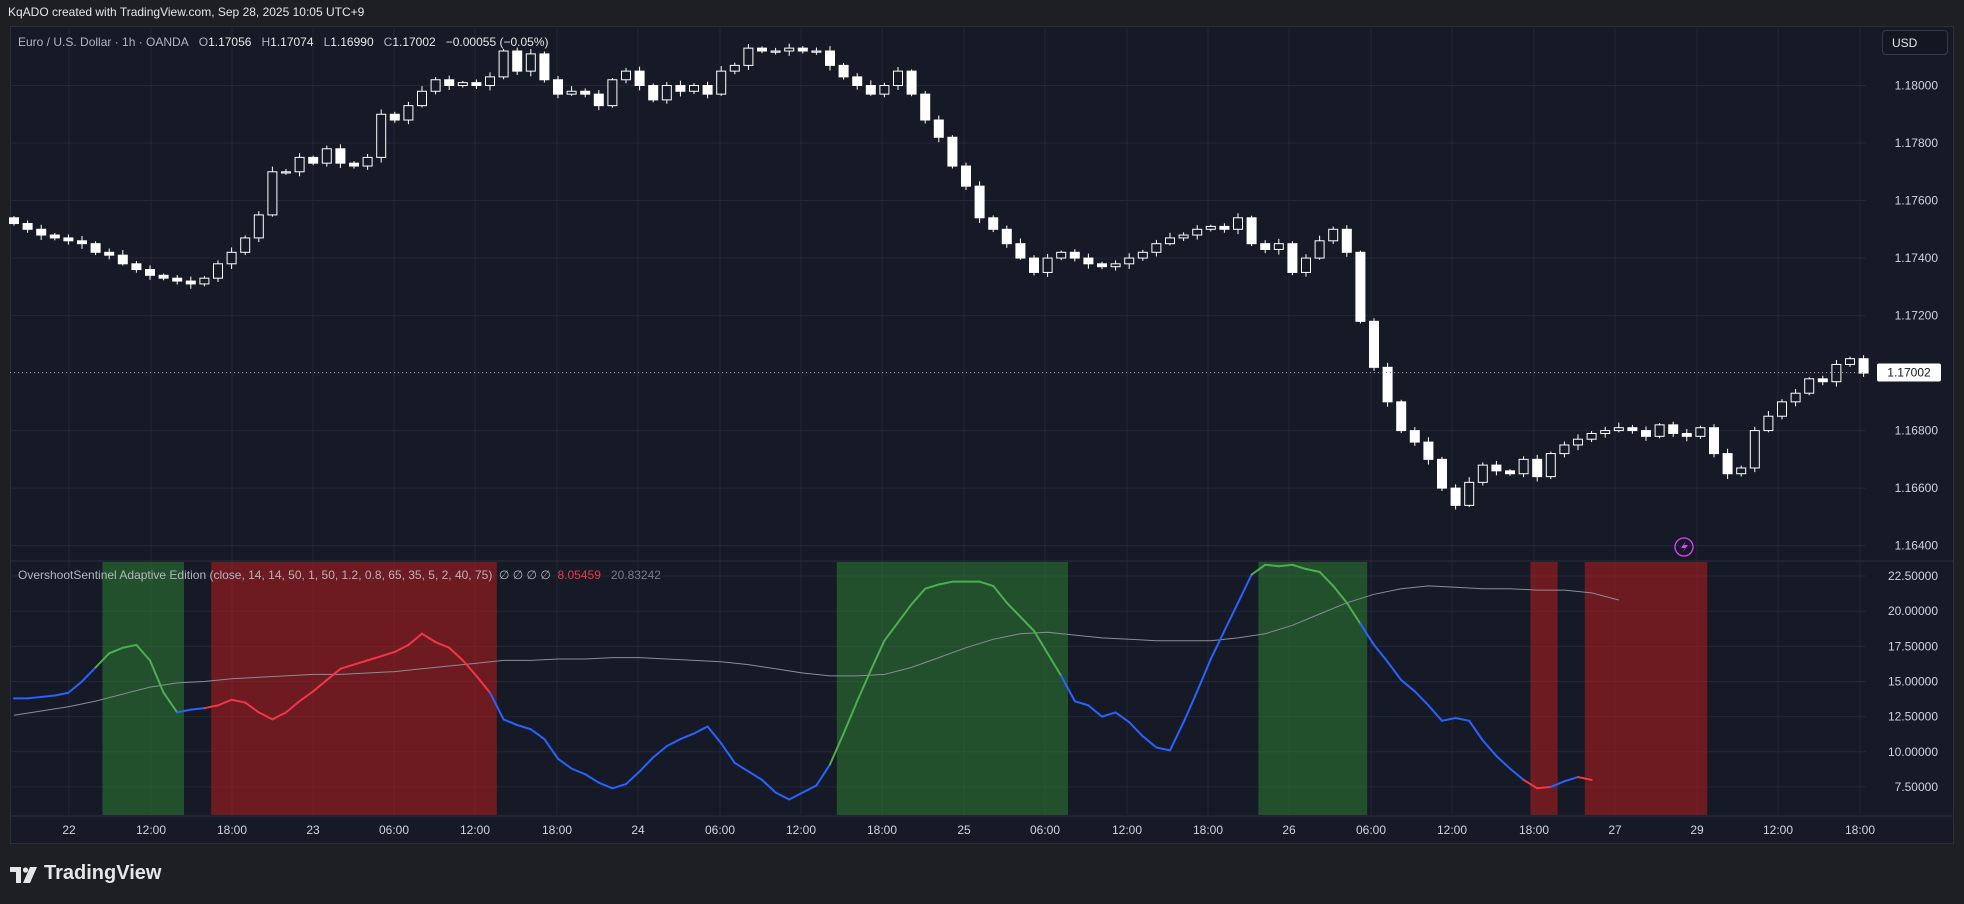  I want to click on tradingview-logo-icon, so click(24, 874).